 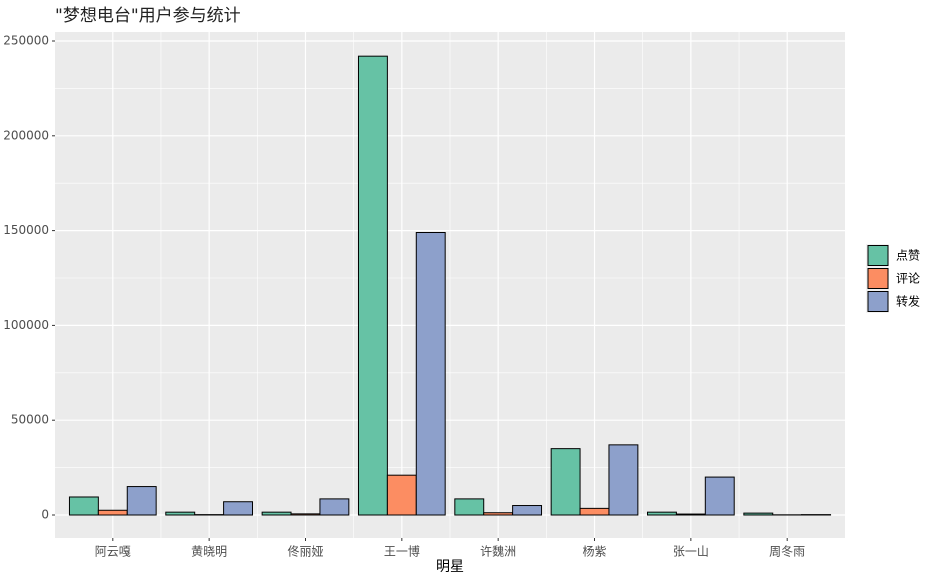 What do you see at coordinates (305, 551) in the screenshot?
I see `x-tick-label: 佟丽娅` at bounding box center [305, 551].